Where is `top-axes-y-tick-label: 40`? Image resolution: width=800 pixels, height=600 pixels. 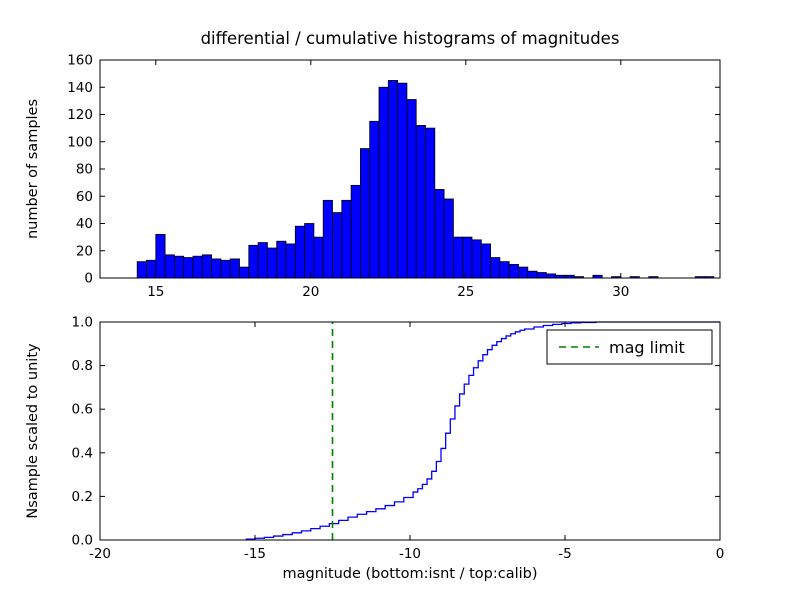 top-axes-y-tick-label: 40 is located at coordinates (84, 224).